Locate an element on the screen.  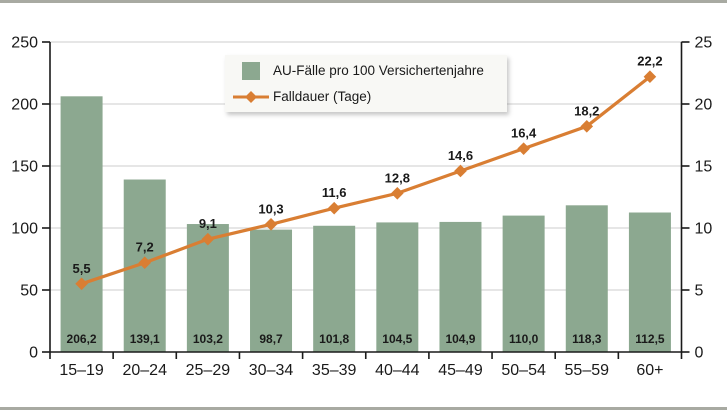
x-axis-label: 35–39 is located at coordinates (334, 370).